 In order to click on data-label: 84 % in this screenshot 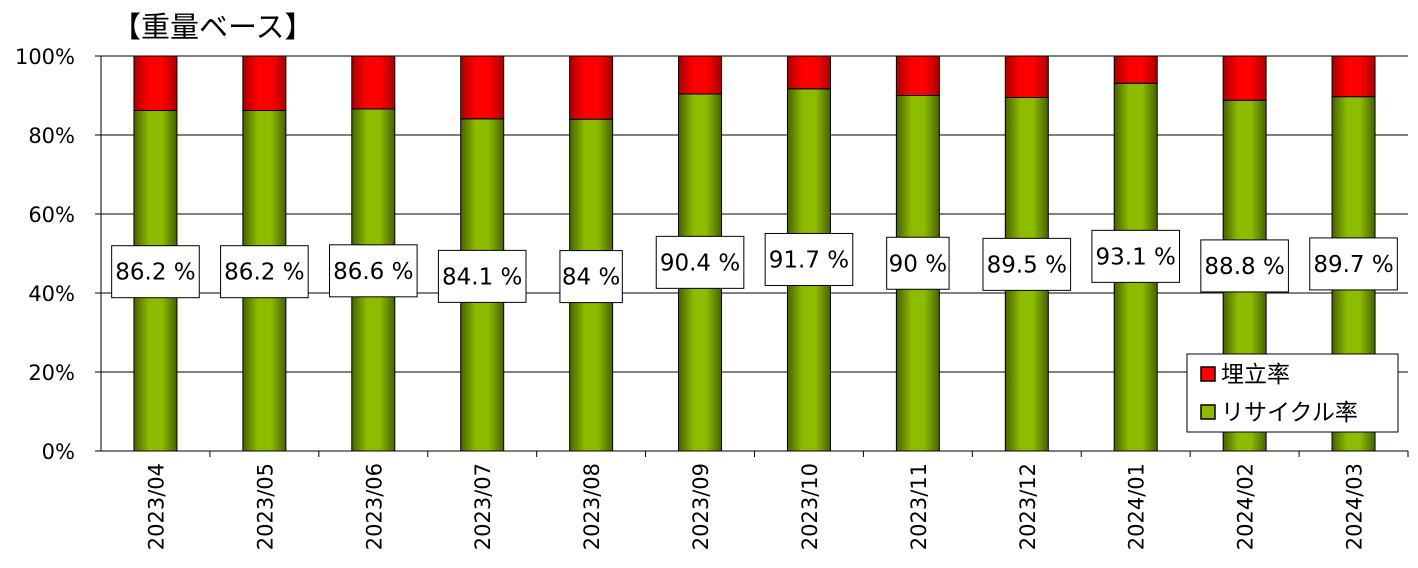, I will do `click(591, 278)`.